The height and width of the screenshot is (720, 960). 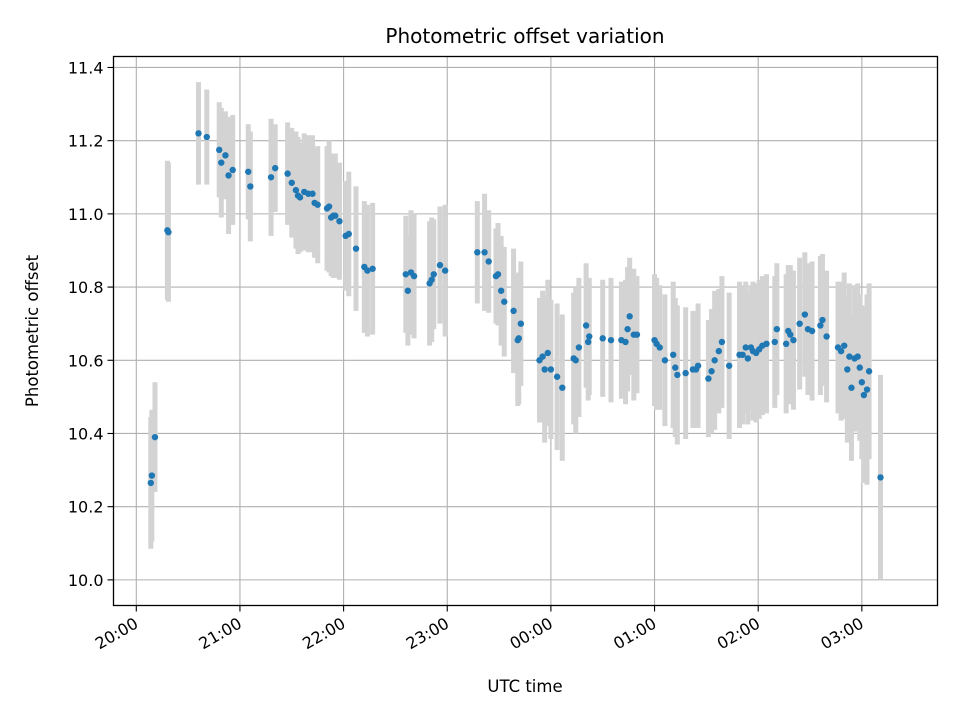 I want to click on x-axis-title: UTC time, so click(x=524, y=686).